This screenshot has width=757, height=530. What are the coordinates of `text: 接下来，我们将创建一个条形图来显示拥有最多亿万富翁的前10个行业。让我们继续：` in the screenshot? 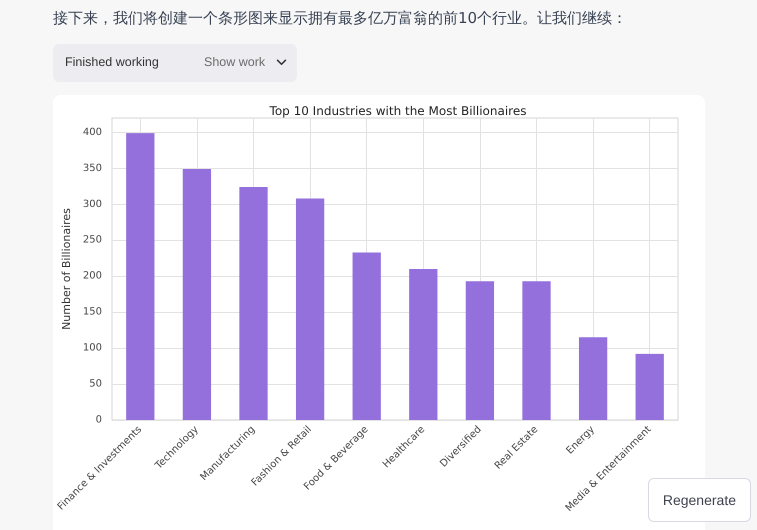 It's located at (340, 18).